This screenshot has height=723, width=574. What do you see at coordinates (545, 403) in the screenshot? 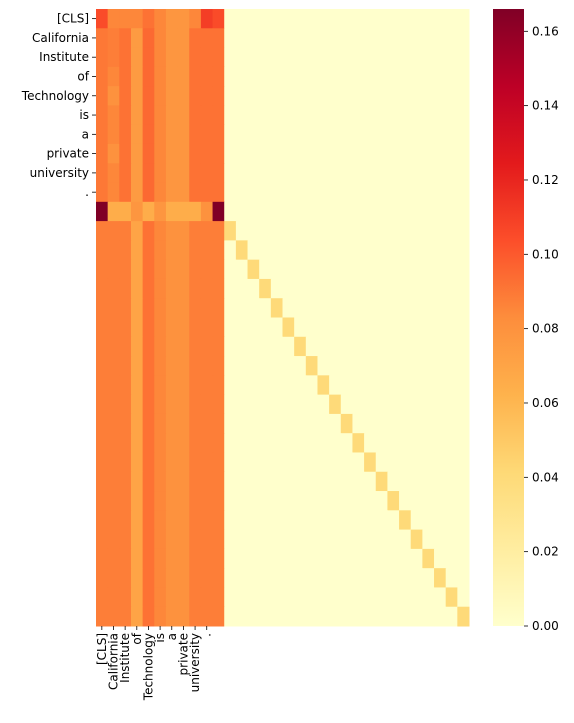
I see `colorbar-tick-label: 0.06` at bounding box center [545, 403].